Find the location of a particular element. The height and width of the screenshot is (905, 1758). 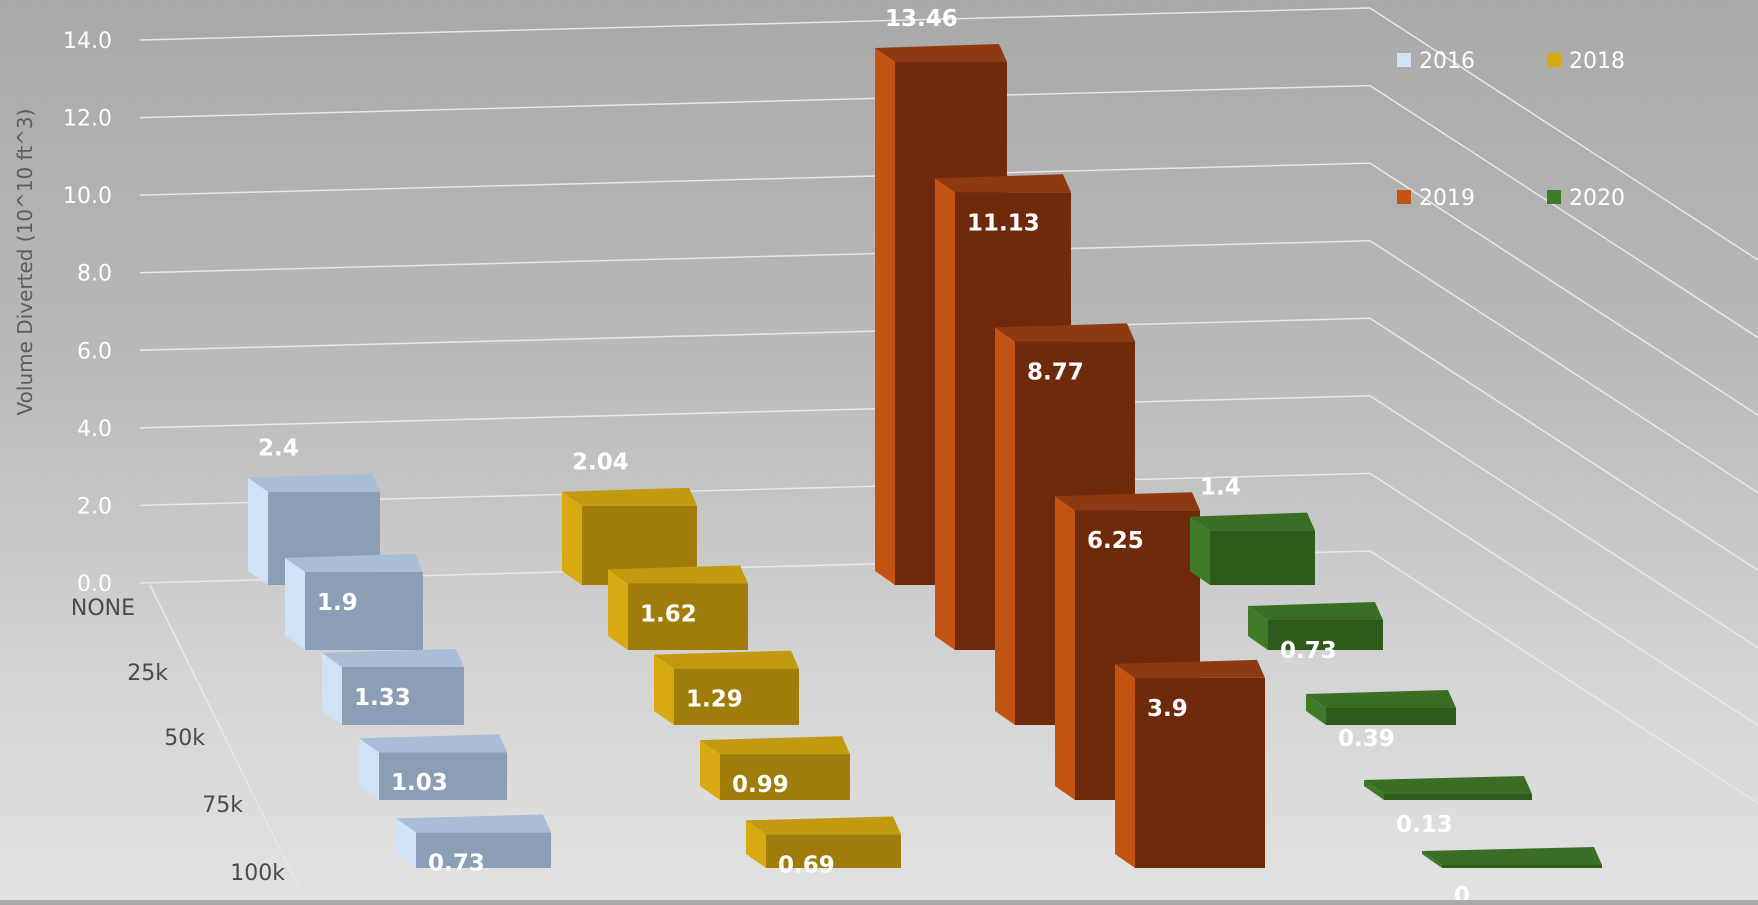

x-tick-label: 100k is located at coordinates (257, 873).